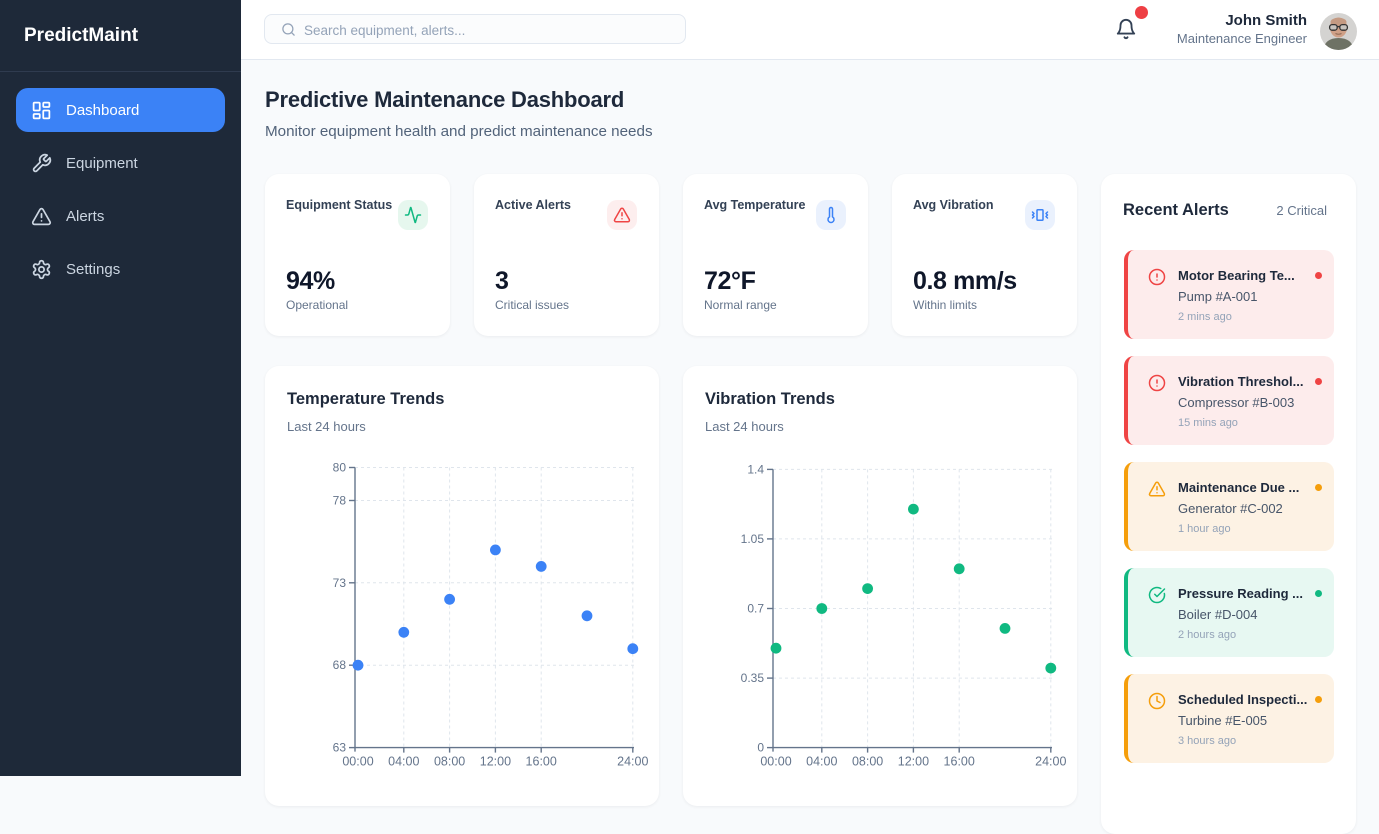 Image resolution: width=1379 pixels, height=834 pixels. What do you see at coordinates (753, 539) in the screenshot?
I see `svg-text: 1.05` at bounding box center [753, 539].